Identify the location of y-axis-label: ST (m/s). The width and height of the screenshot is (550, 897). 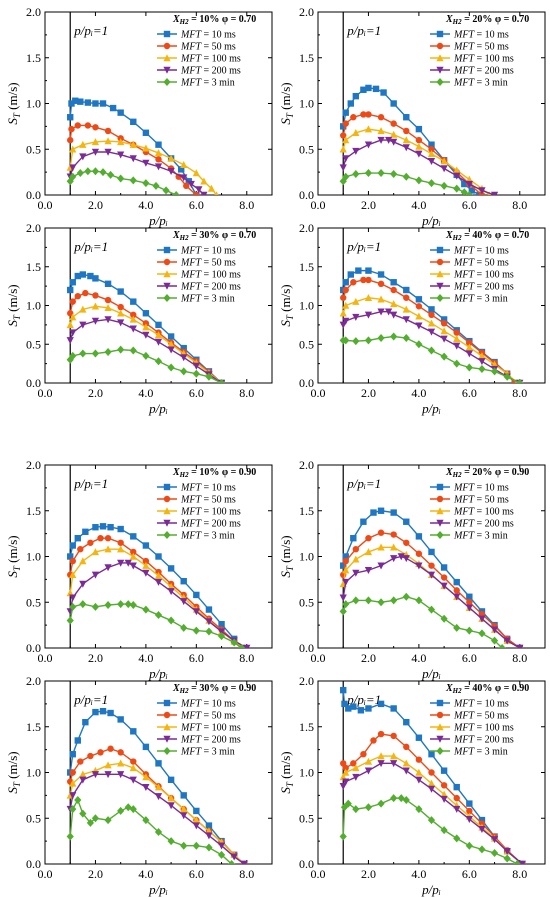
(286, 305).